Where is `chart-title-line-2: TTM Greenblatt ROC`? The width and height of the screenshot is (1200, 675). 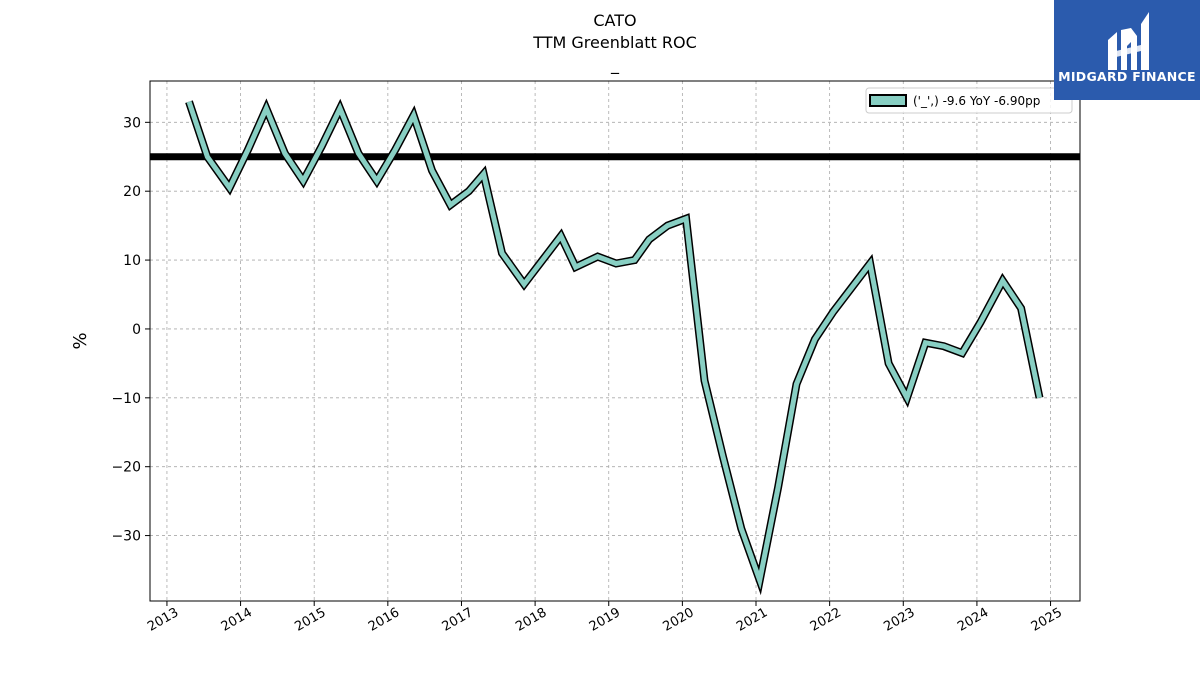 chart-title-line-2: TTM Greenblatt ROC is located at coordinates (614, 42).